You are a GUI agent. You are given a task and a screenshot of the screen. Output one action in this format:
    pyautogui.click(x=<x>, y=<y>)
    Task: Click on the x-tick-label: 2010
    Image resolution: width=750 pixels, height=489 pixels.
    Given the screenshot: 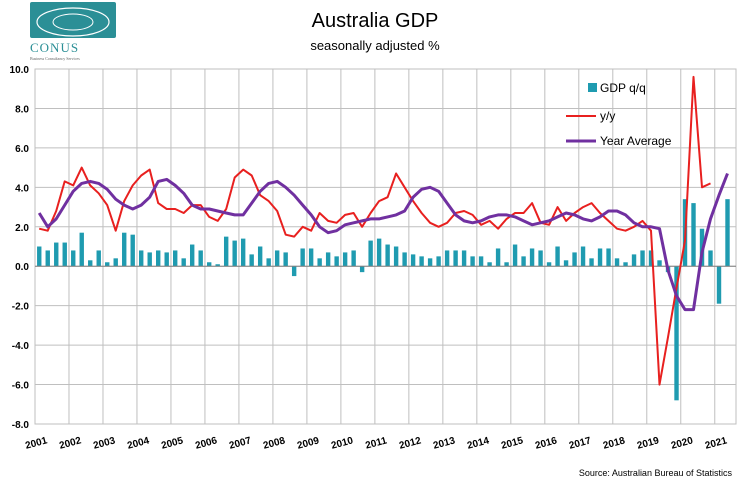 What is the action you would take?
    pyautogui.click(x=342, y=443)
    